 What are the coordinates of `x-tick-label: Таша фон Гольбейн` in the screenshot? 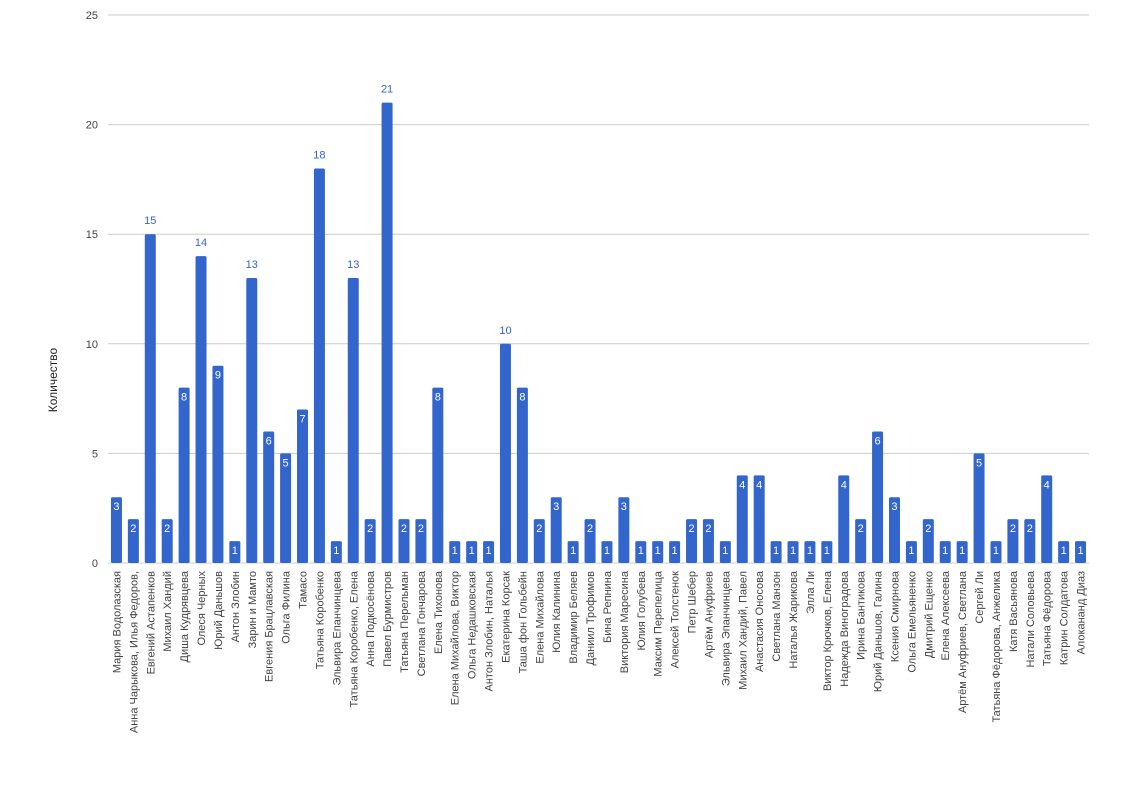 It's located at (523, 622).